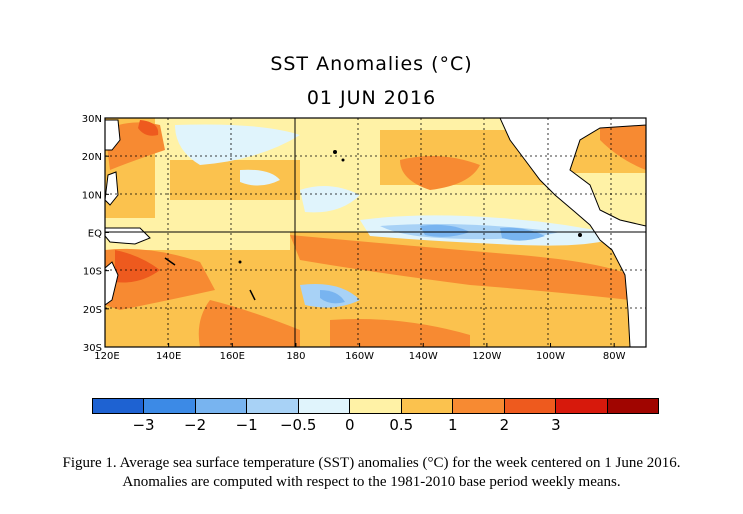  I want to click on lat-label: 10N, so click(92, 195).